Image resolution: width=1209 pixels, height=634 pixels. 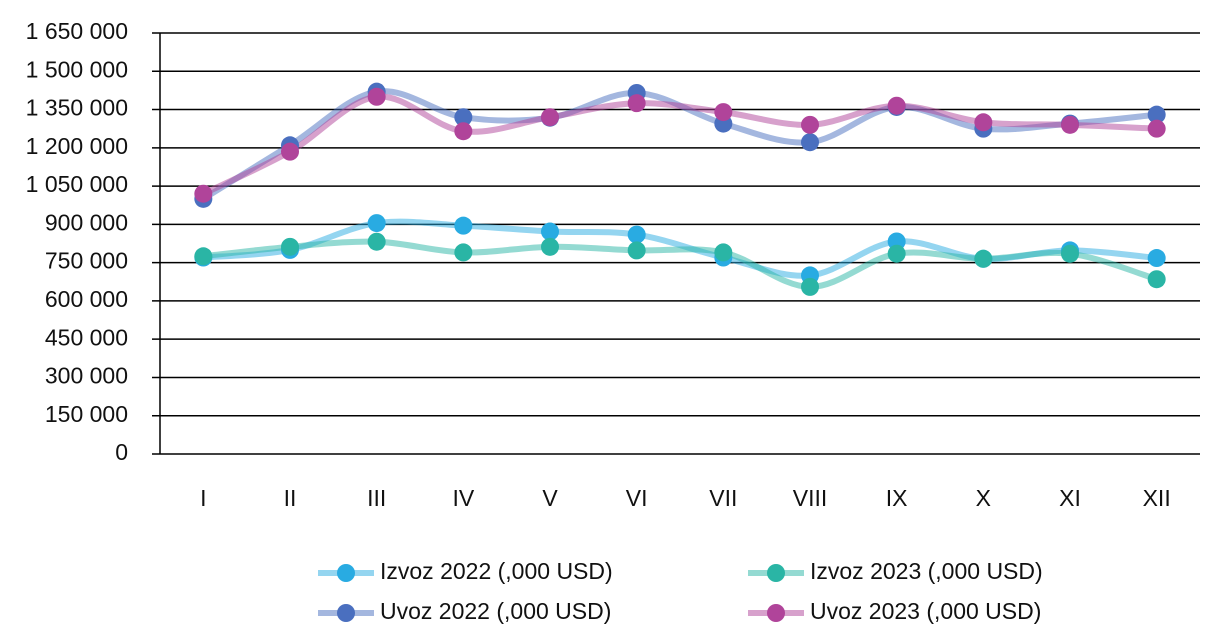 I want to click on x-tick-label: XI, so click(x=1070, y=498).